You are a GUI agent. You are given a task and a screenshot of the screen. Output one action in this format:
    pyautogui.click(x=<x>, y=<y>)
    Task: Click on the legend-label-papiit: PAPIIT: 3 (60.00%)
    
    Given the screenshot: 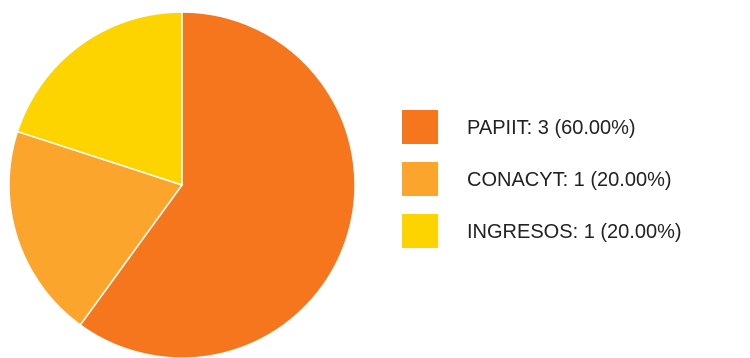 What is the action you would take?
    pyautogui.click(x=551, y=128)
    